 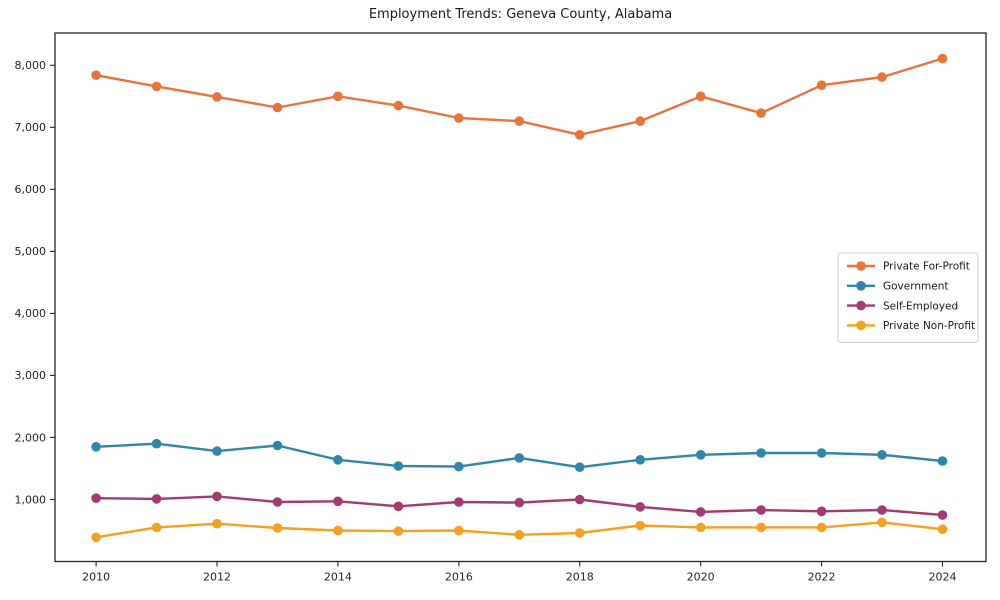 What do you see at coordinates (96, 577) in the screenshot?
I see `x-axis-tick-label: 2010` at bounding box center [96, 577].